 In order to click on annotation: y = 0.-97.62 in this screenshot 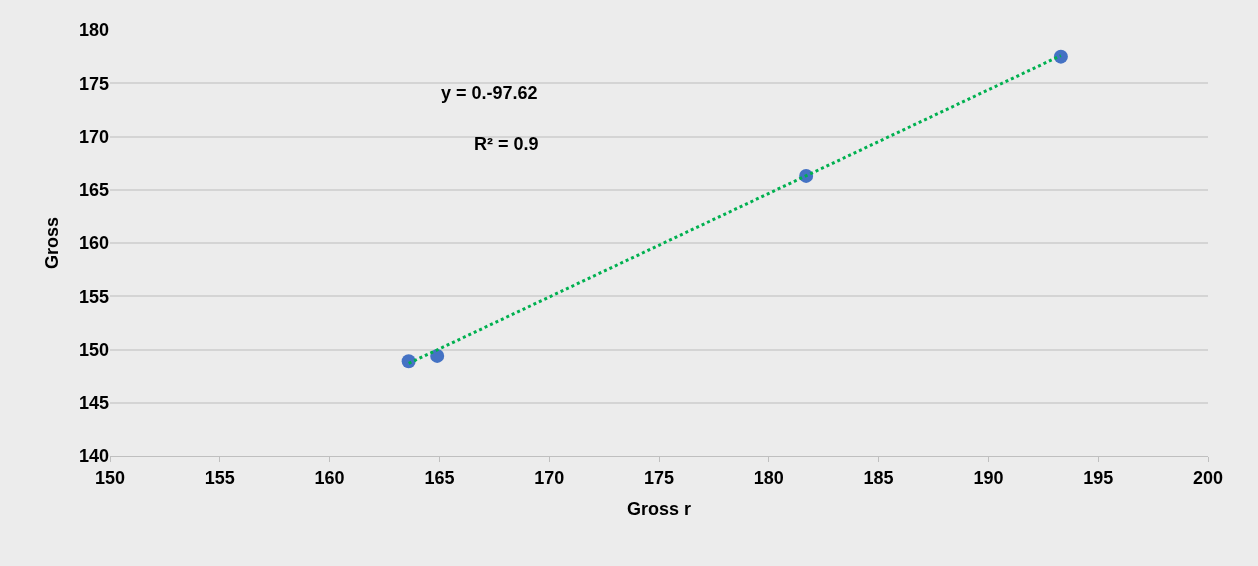, I will do `click(489, 93)`.